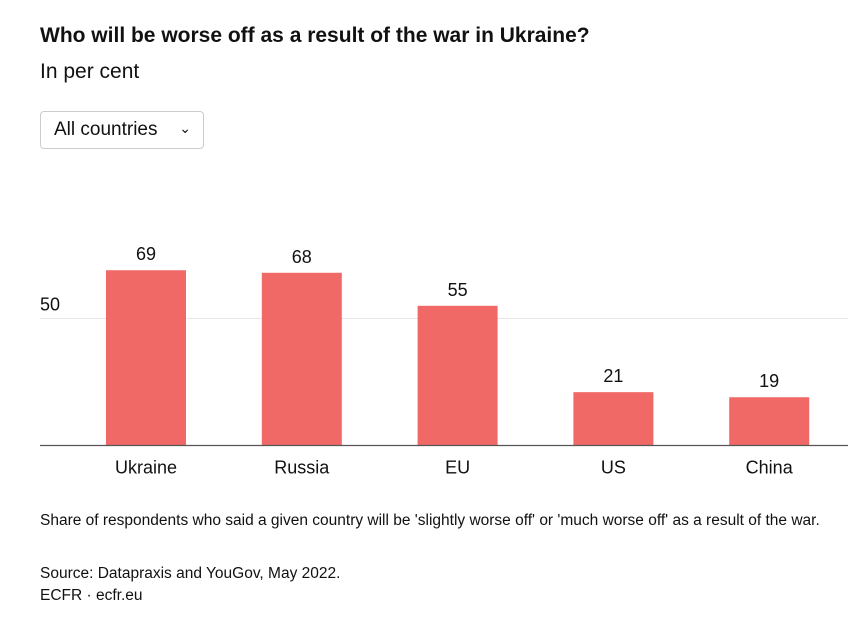 Image resolution: width=860 pixels, height=620 pixels. What do you see at coordinates (302, 468) in the screenshot?
I see `x-tick-label: Russia` at bounding box center [302, 468].